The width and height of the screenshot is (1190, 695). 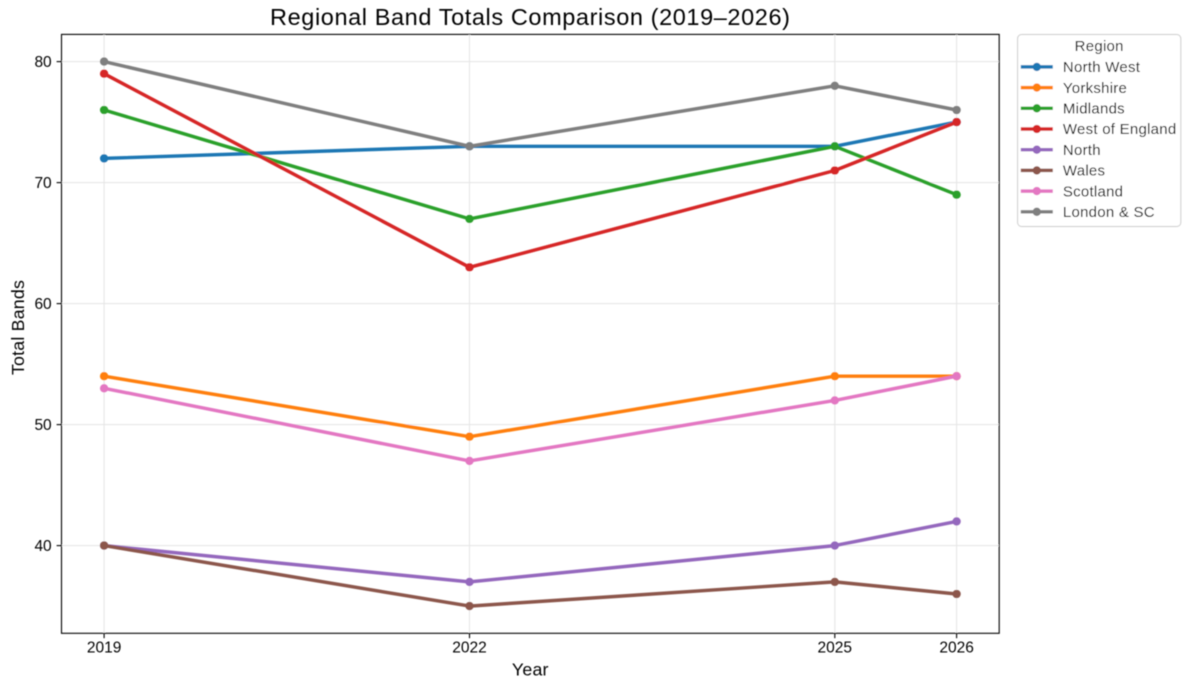 I want to click on svg-text: 80, so click(x=43, y=62).